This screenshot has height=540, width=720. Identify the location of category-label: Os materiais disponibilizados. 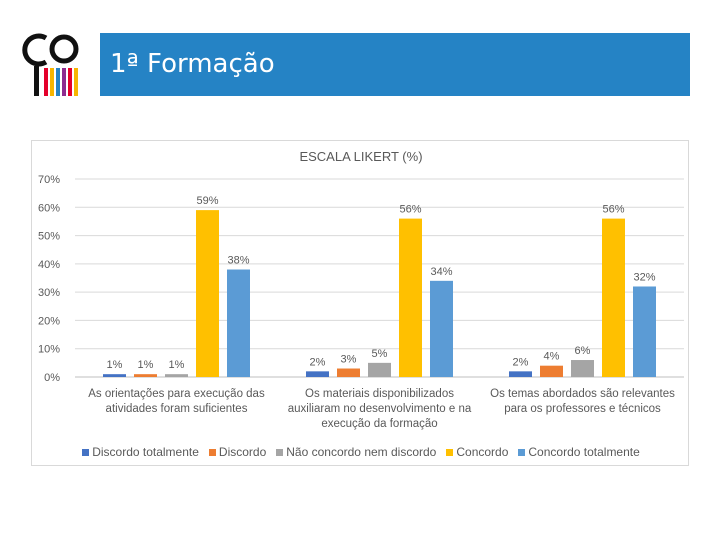
(379, 394).